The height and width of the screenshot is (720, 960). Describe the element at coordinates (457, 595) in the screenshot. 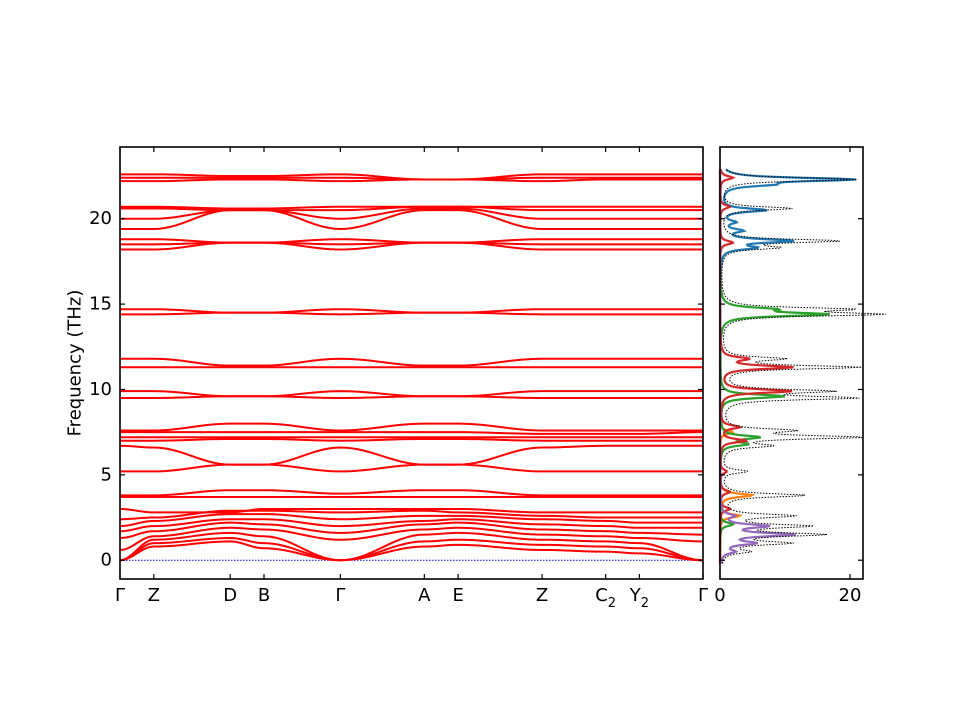

I see `high-symmetry-label: E` at that location.